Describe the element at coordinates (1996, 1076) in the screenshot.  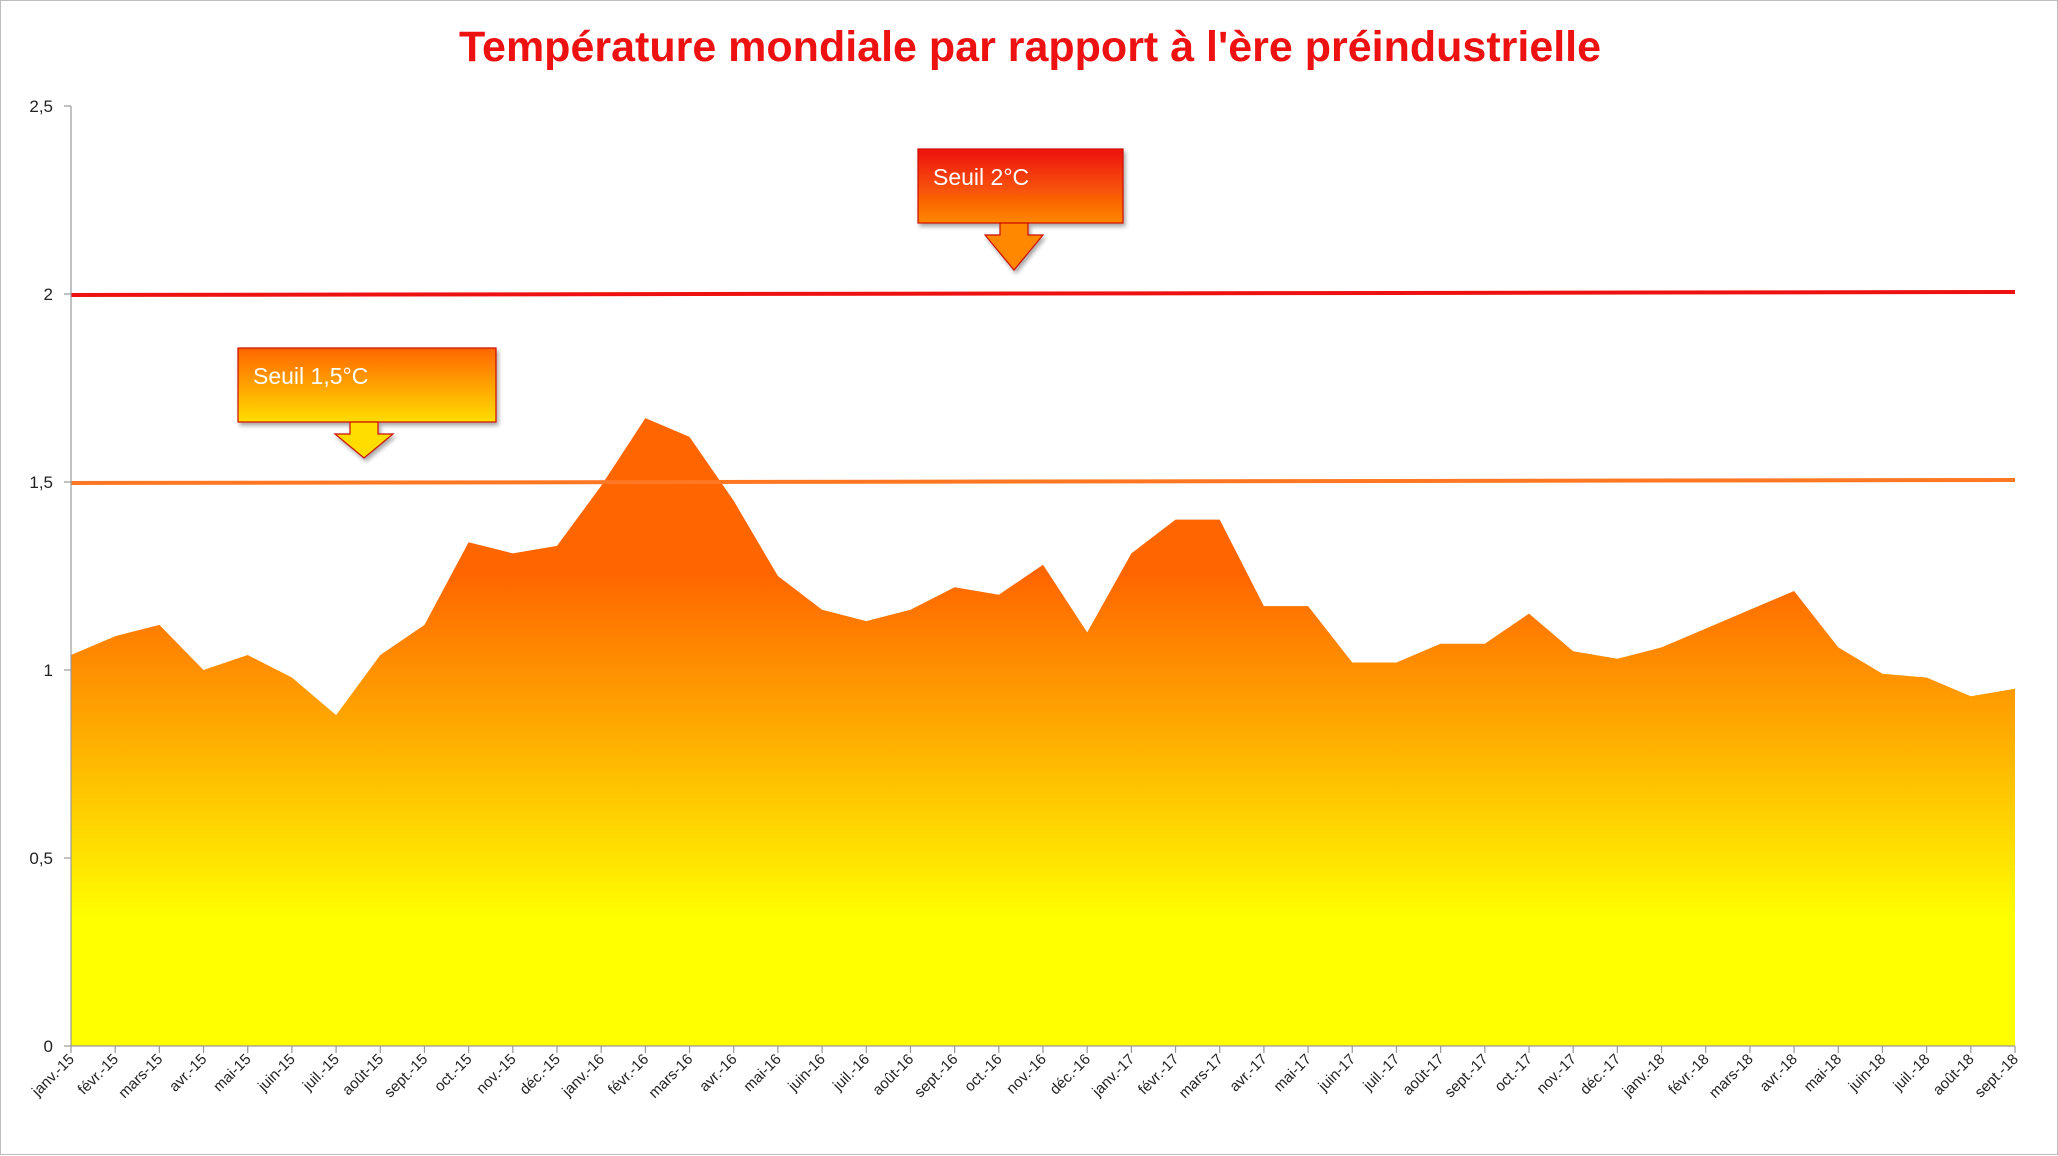
I see `x-tick-label: sept.-18` at that location.